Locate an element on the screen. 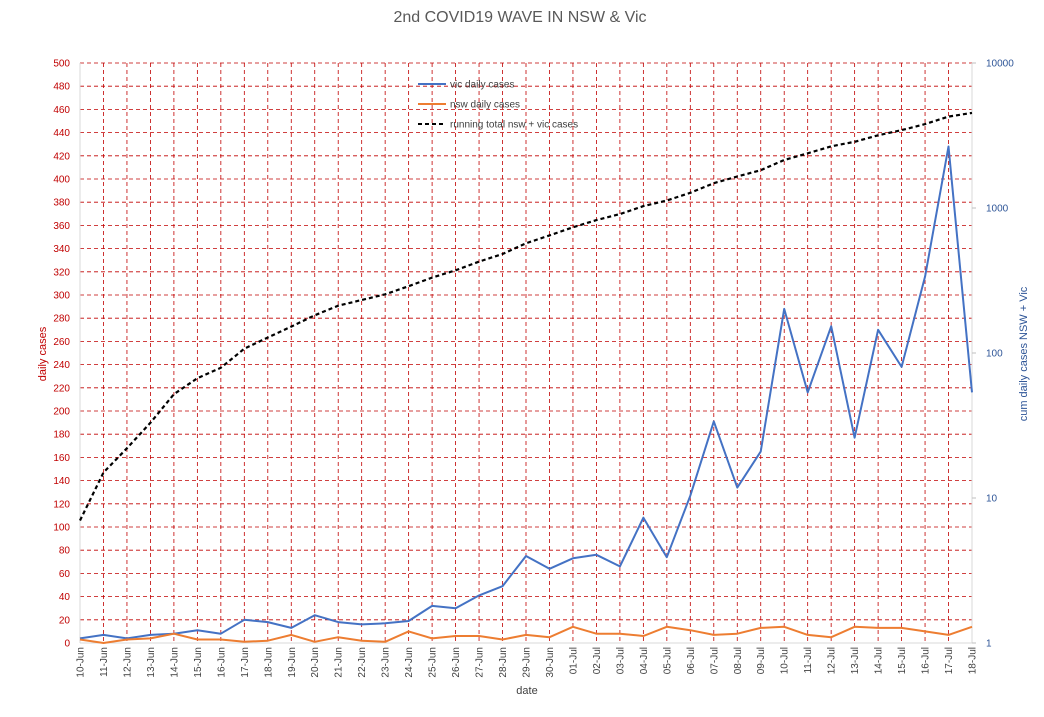  x-tick-label: 14-Jun is located at coordinates (174, 662).